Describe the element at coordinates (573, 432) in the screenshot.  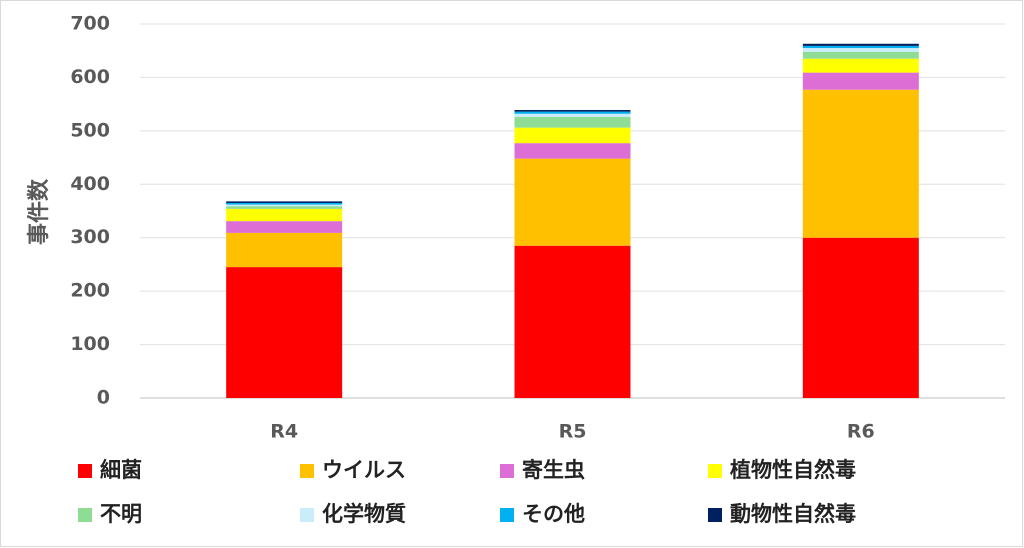
I see `x-tick-label: R5` at that location.